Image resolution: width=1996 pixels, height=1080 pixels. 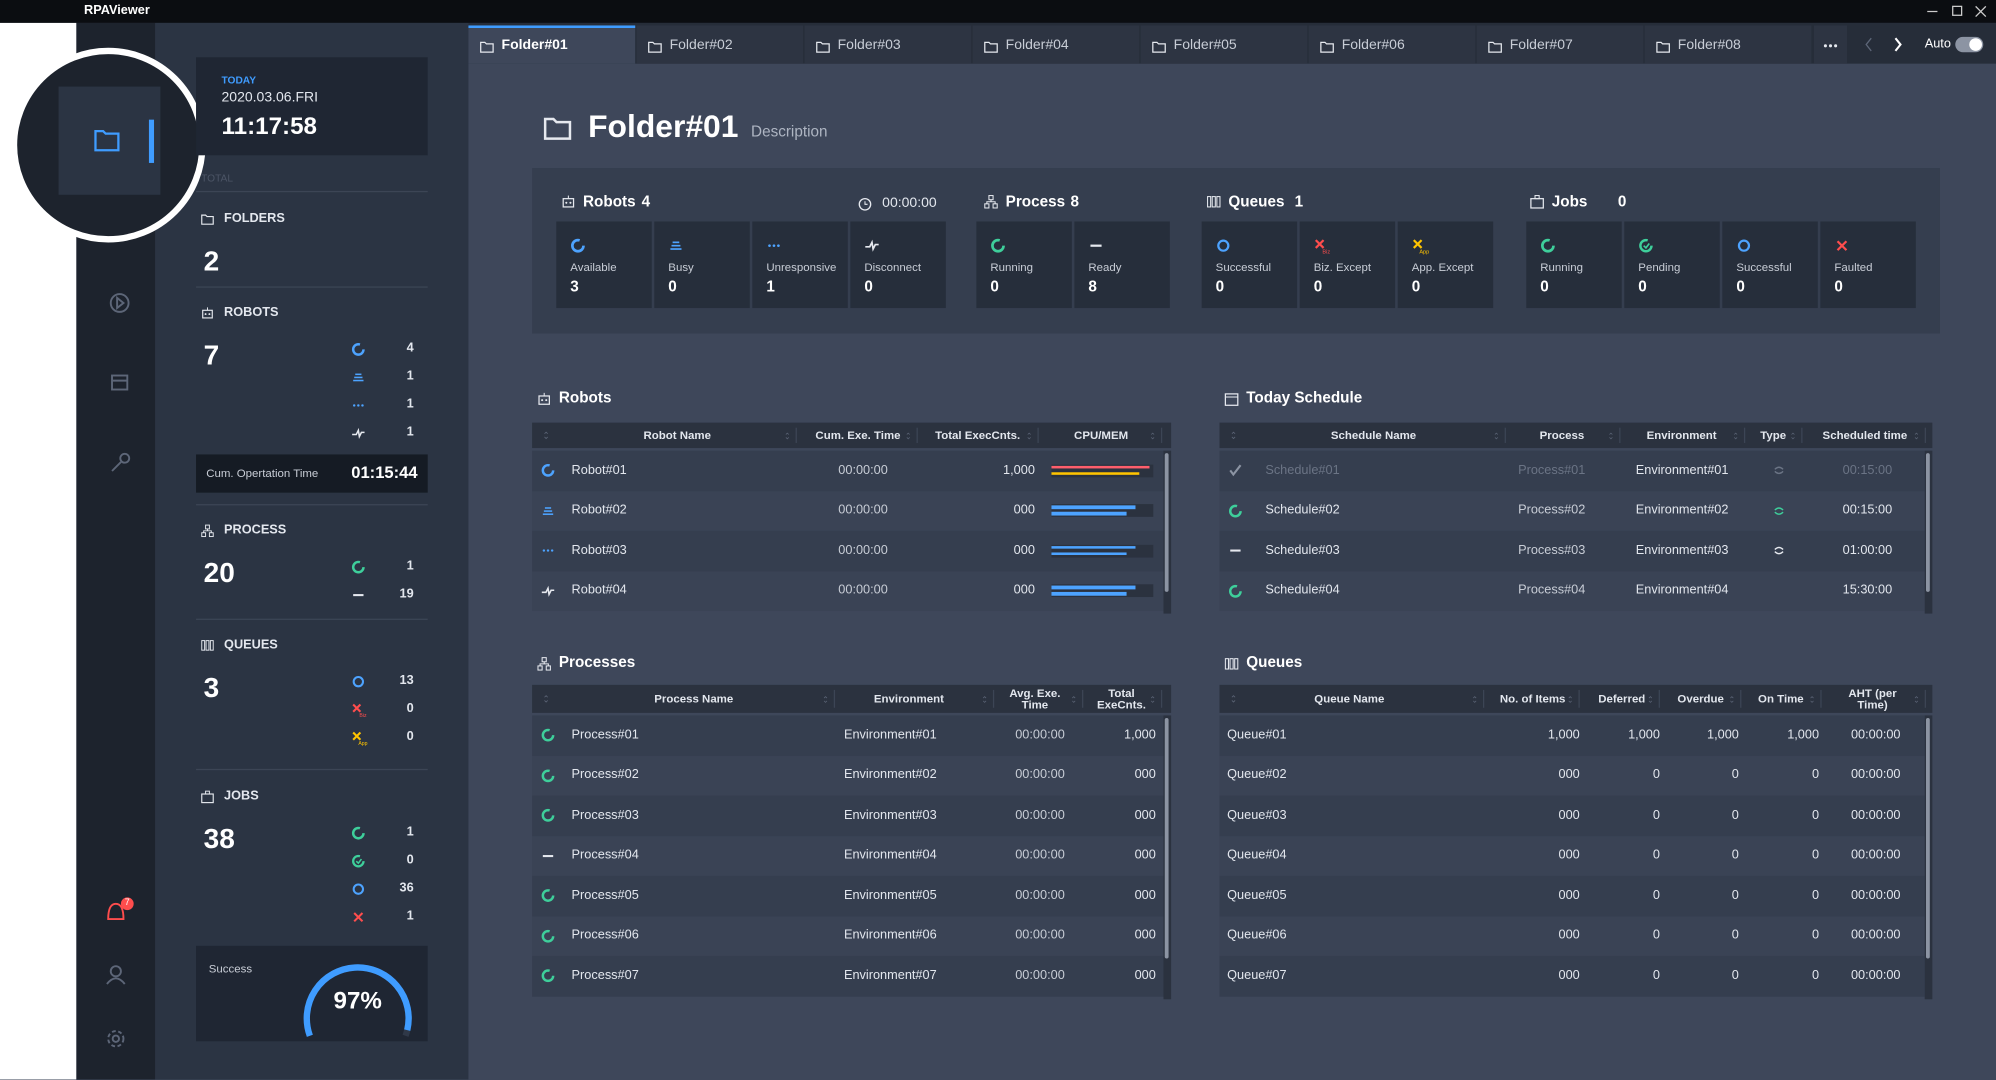 What do you see at coordinates (312, 473) in the screenshot?
I see `cum-time-box` at bounding box center [312, 473].